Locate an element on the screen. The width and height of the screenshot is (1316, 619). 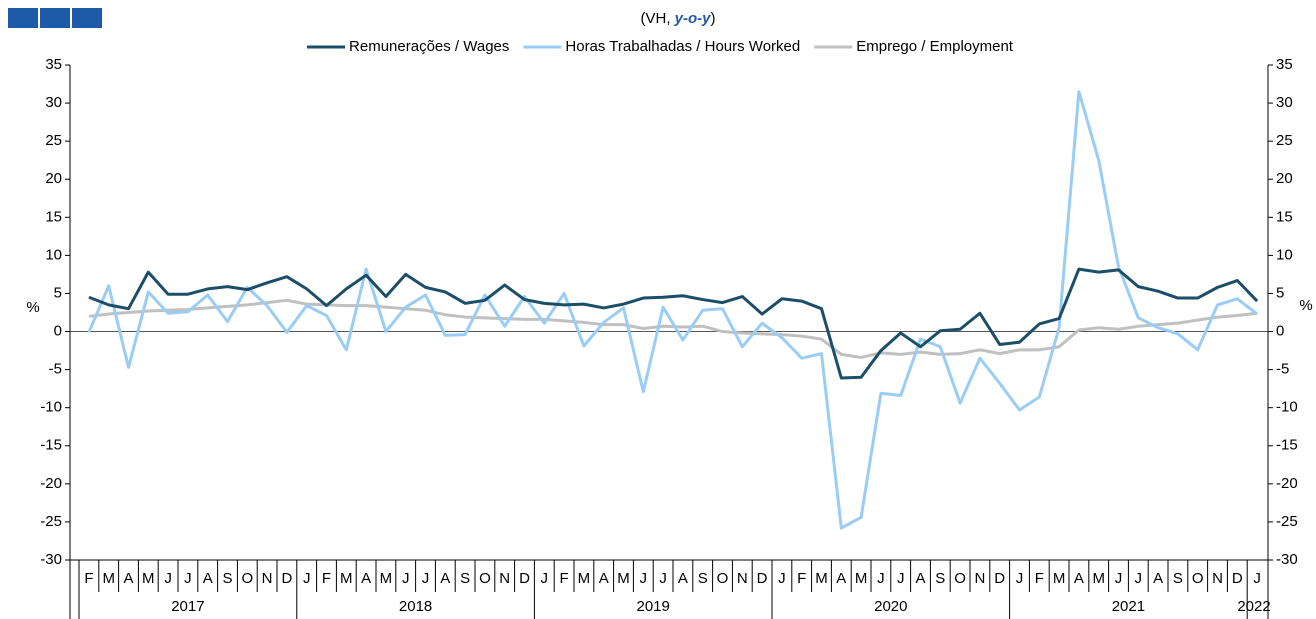
series-line is located at coordinates (673, 328).